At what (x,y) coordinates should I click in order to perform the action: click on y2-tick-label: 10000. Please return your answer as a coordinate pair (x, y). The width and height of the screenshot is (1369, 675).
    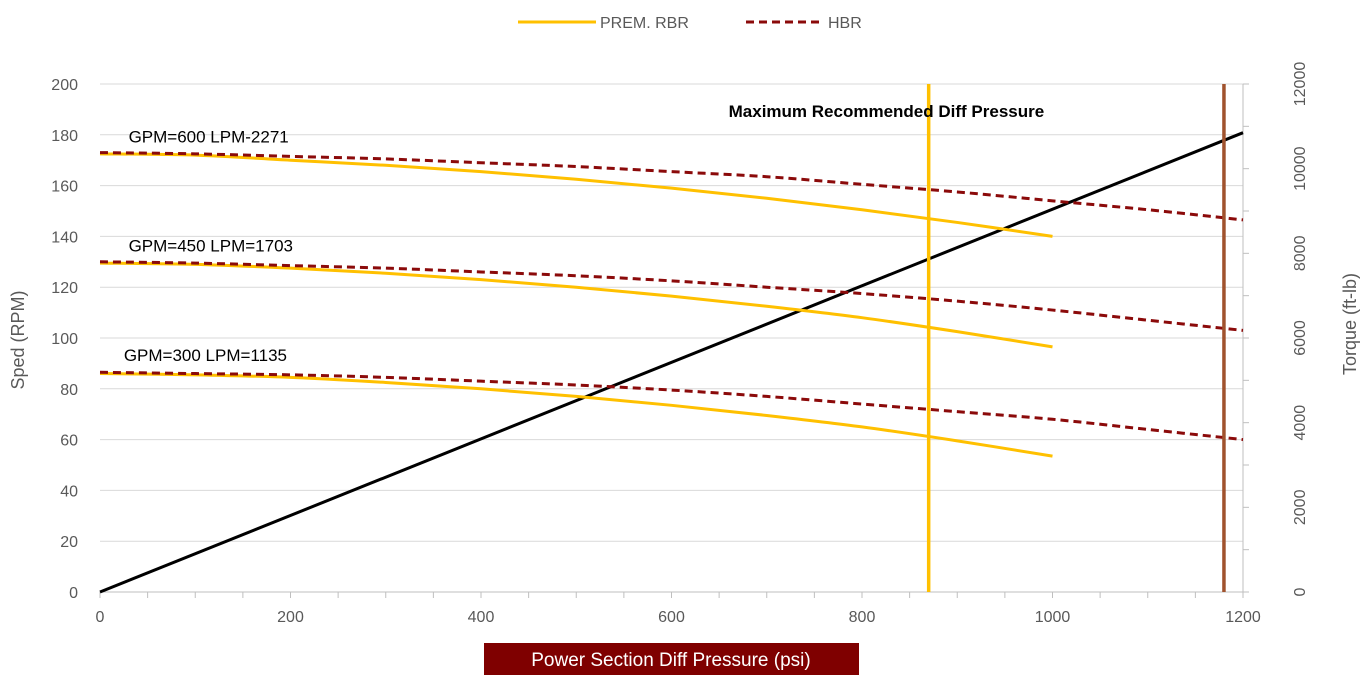
    Looking at the image, I should click on (1300, 168).